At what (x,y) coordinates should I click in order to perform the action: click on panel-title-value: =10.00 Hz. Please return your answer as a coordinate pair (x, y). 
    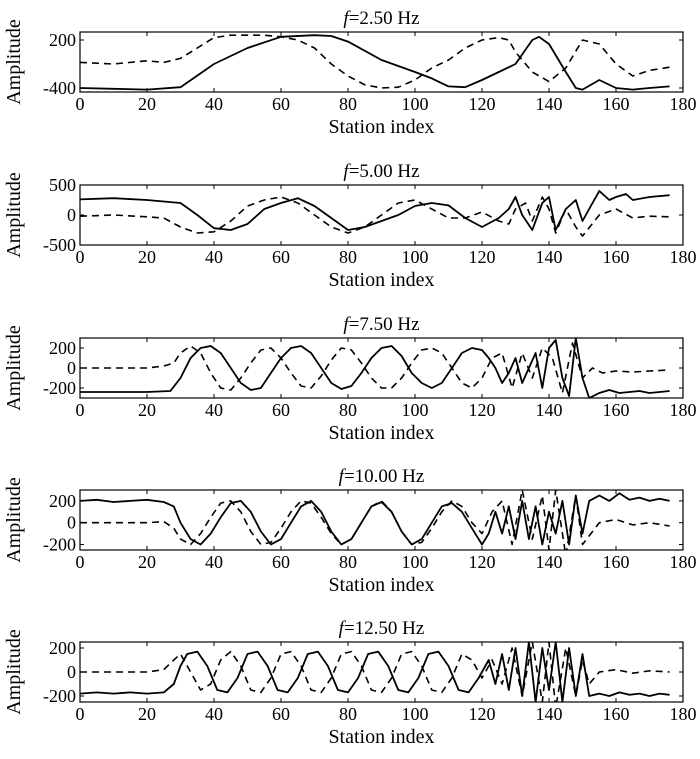
    Looking at the image, I should click on (384, 476).